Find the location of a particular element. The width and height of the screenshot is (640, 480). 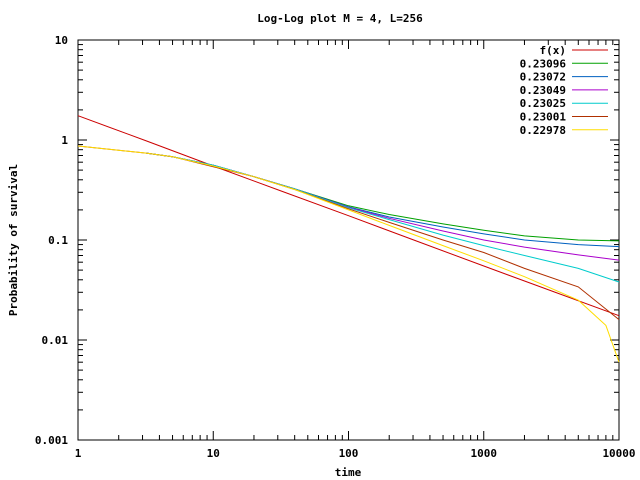

legend-label: 0.23072 is located at coordinates (543, 77).